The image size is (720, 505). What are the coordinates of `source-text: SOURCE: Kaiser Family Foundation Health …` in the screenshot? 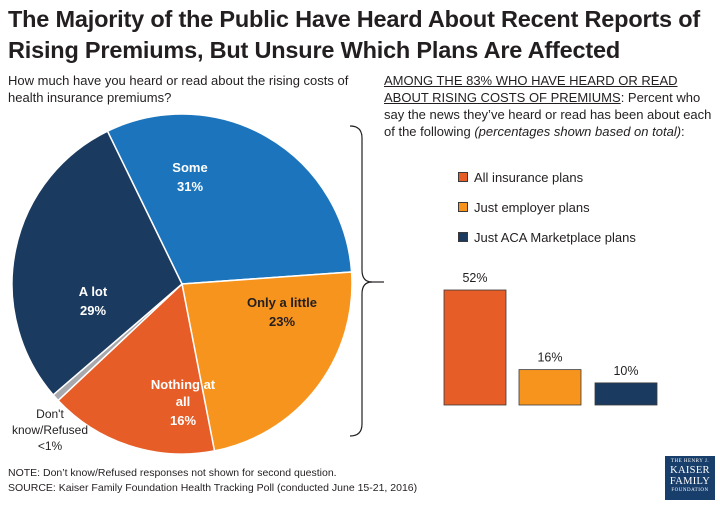 It's located at (213, 488).